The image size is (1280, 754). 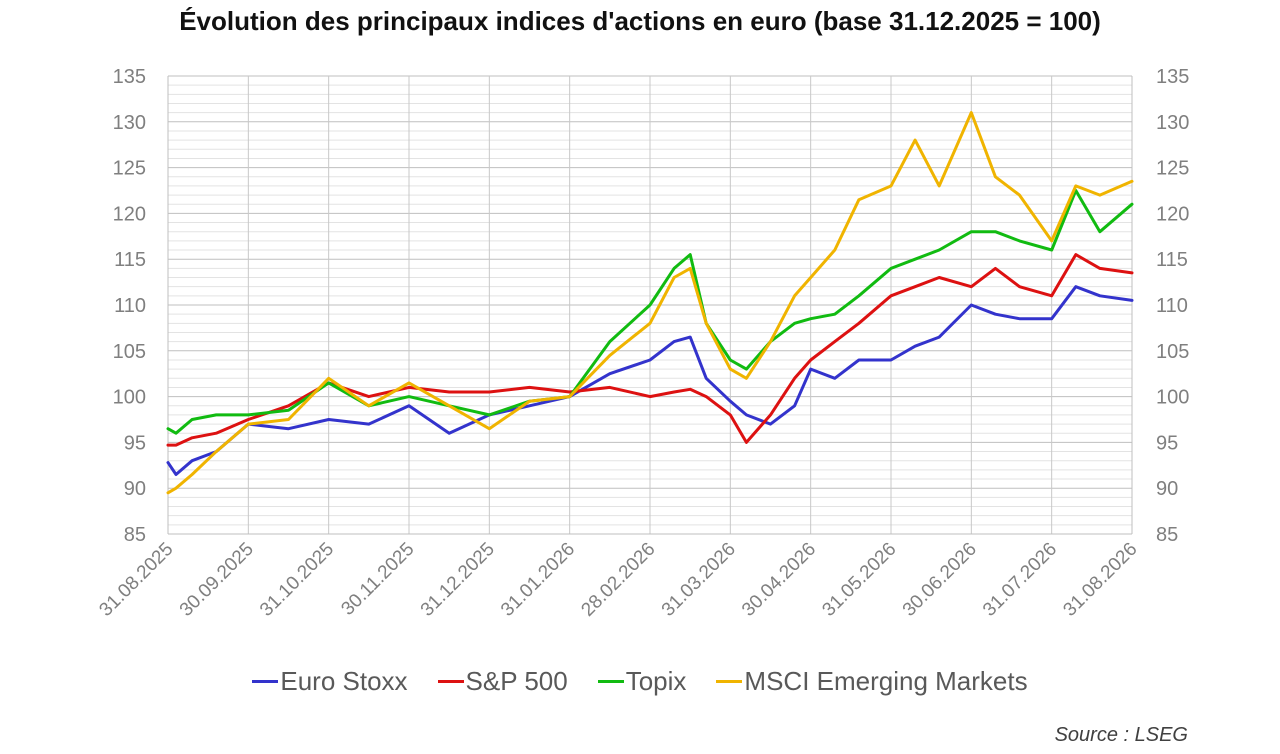 I want to click on x-tick-label: 28.02.2026, so click(x=618, y=580).